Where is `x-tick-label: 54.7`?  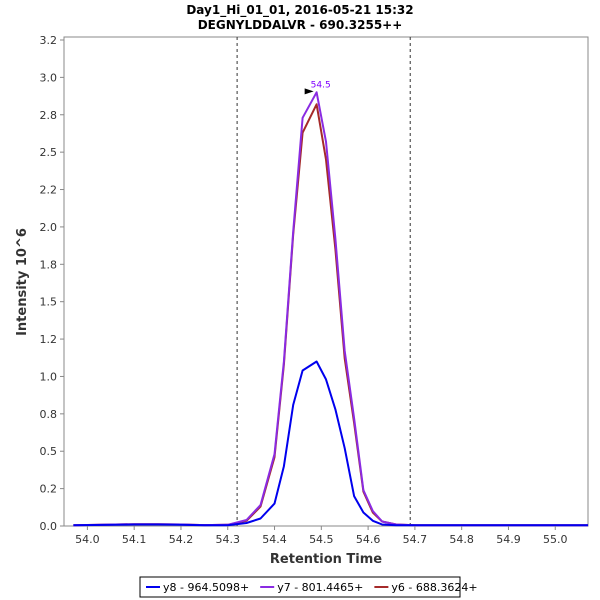
x-tick-label: 54.7 is located at coordinates (415, 539).